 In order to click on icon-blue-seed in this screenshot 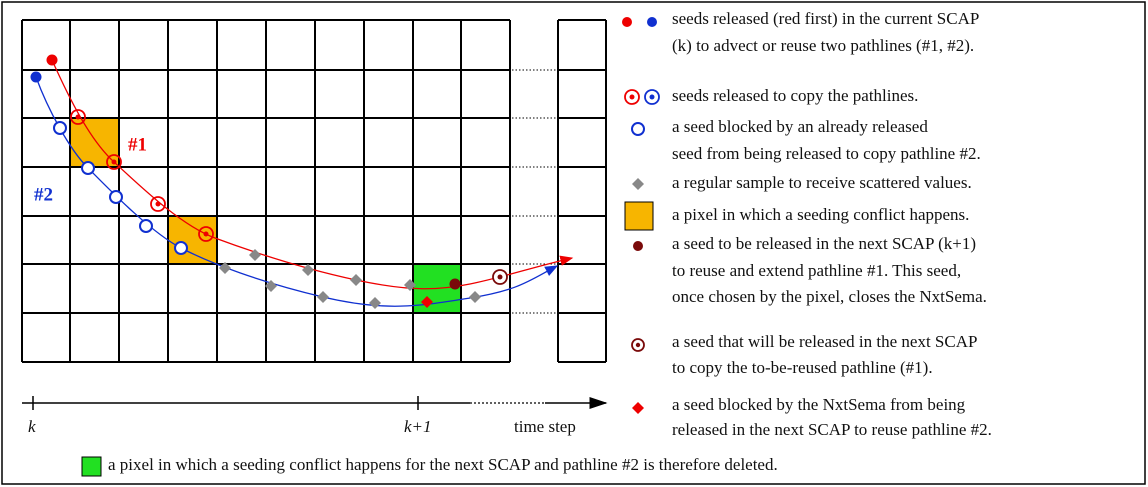, I will do `click(652, 22)`.